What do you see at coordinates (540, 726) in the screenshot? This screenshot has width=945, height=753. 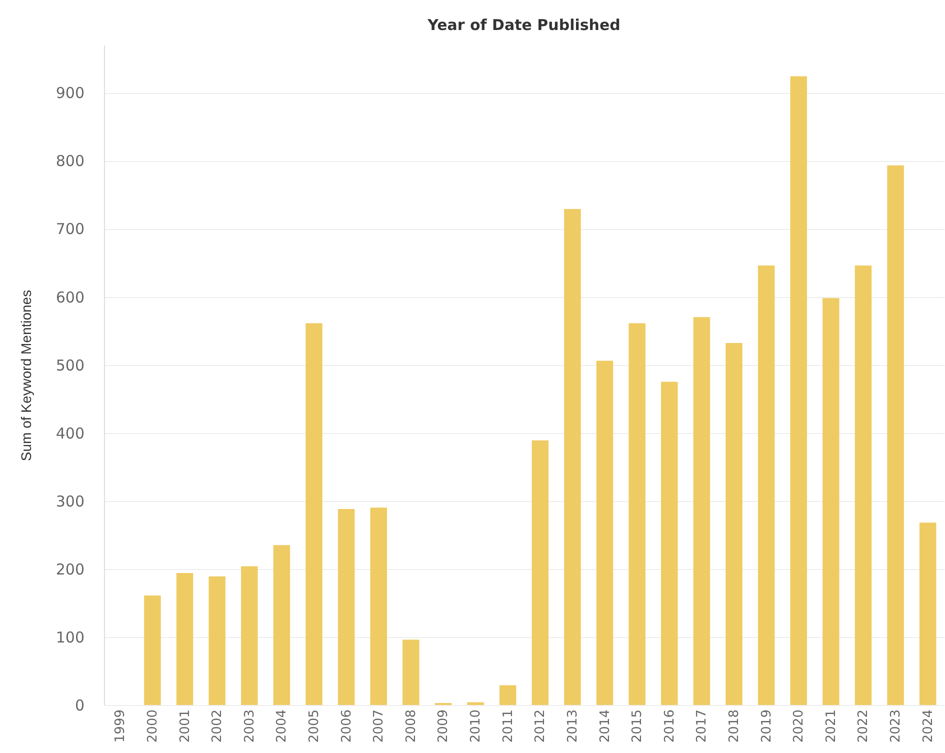 I see `x-tick-label: 2012` at bounding box center [540, 726].